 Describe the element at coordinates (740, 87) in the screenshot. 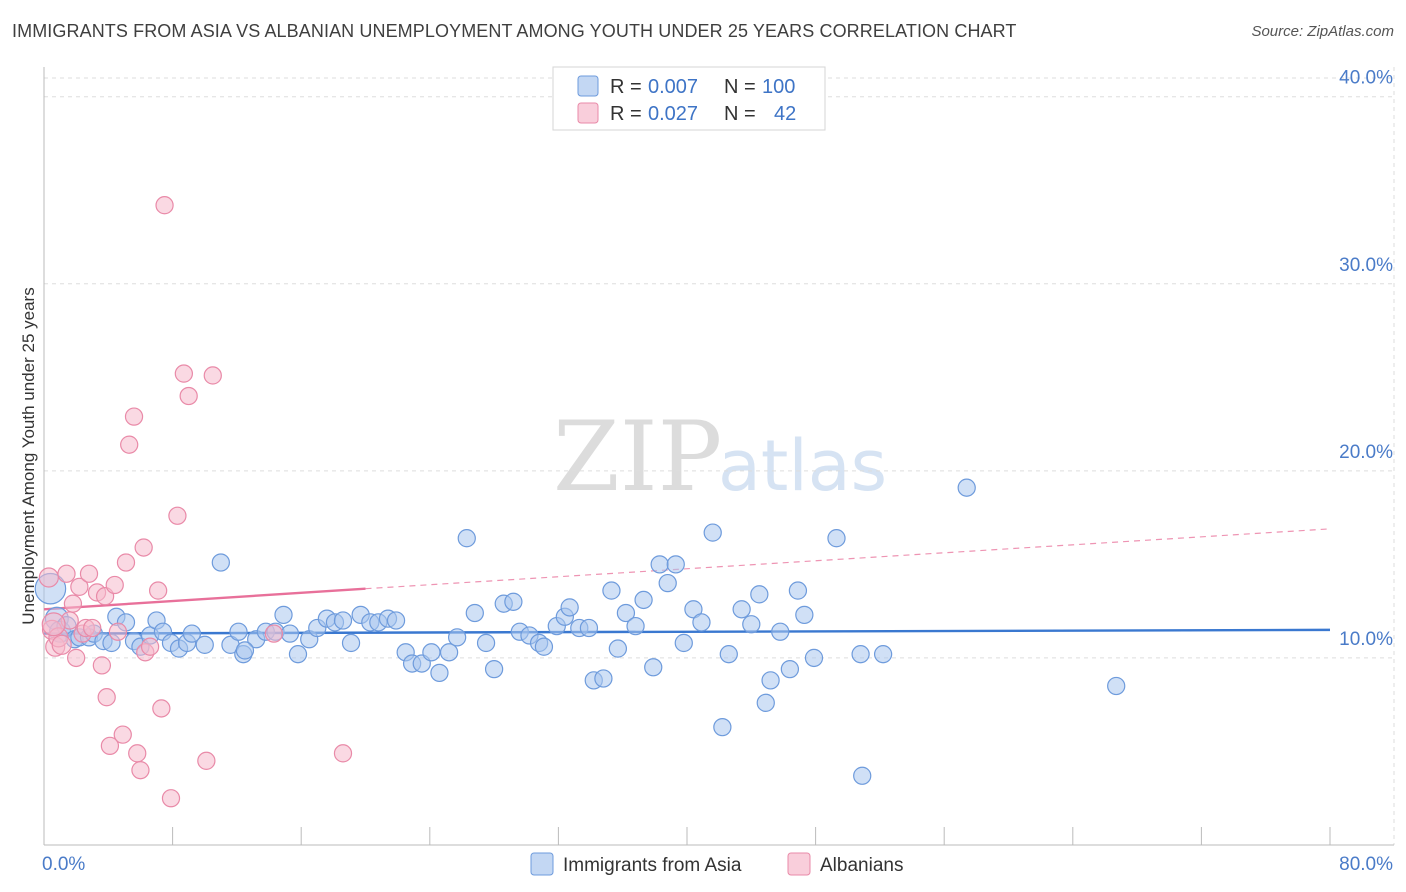

I see `legend-n-label-1: N =` at that location.